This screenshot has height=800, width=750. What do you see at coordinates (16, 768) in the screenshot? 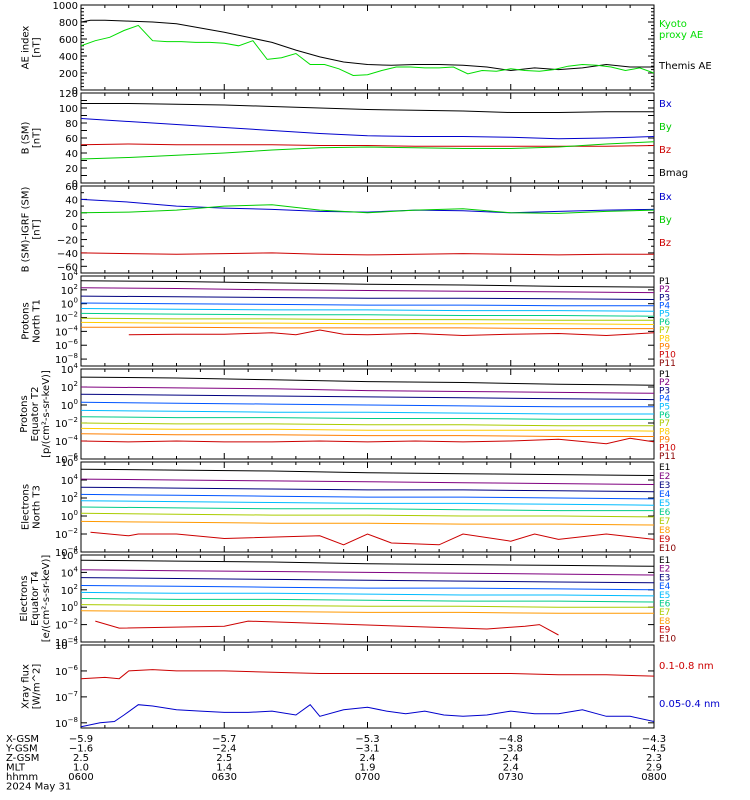
I see `ephemeris-row-label: MLT` at bounding box center [16, 768].